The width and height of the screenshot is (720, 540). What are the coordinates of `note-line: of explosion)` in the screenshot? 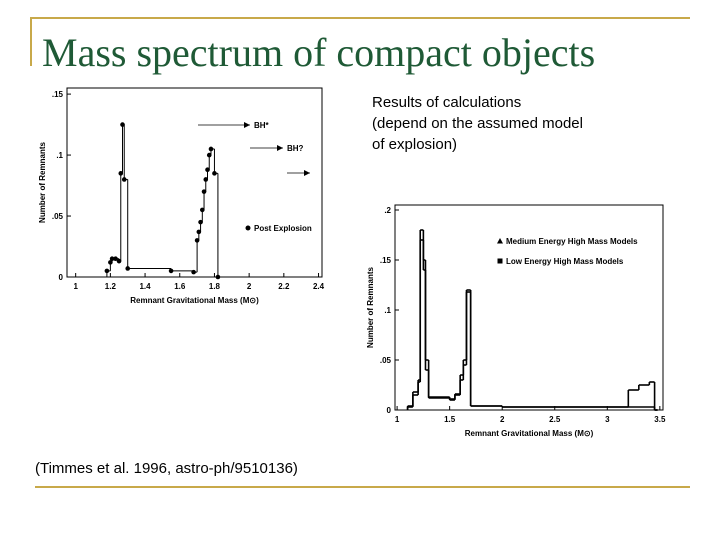 It's located at (414, 144).